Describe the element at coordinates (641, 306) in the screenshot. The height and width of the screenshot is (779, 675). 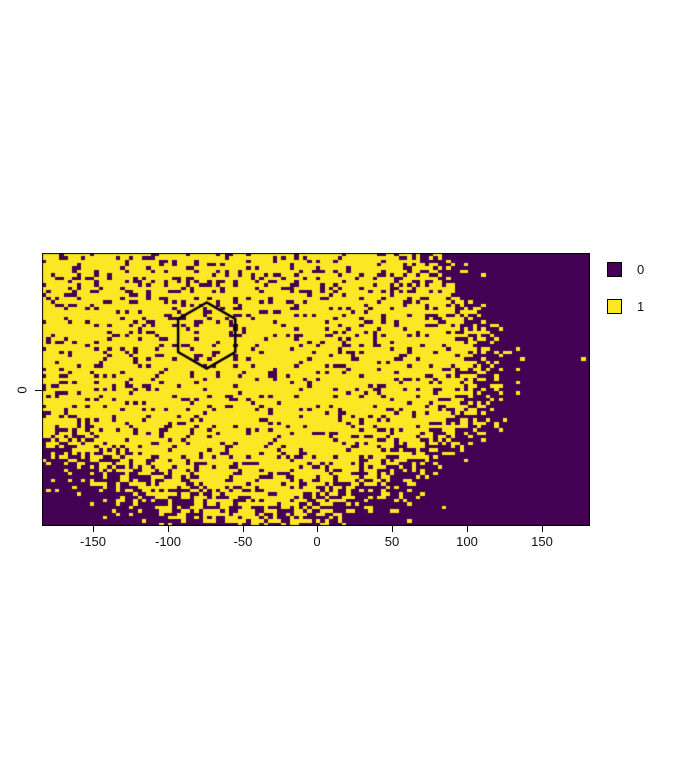
I see `legend-label-1: 1` at that location.